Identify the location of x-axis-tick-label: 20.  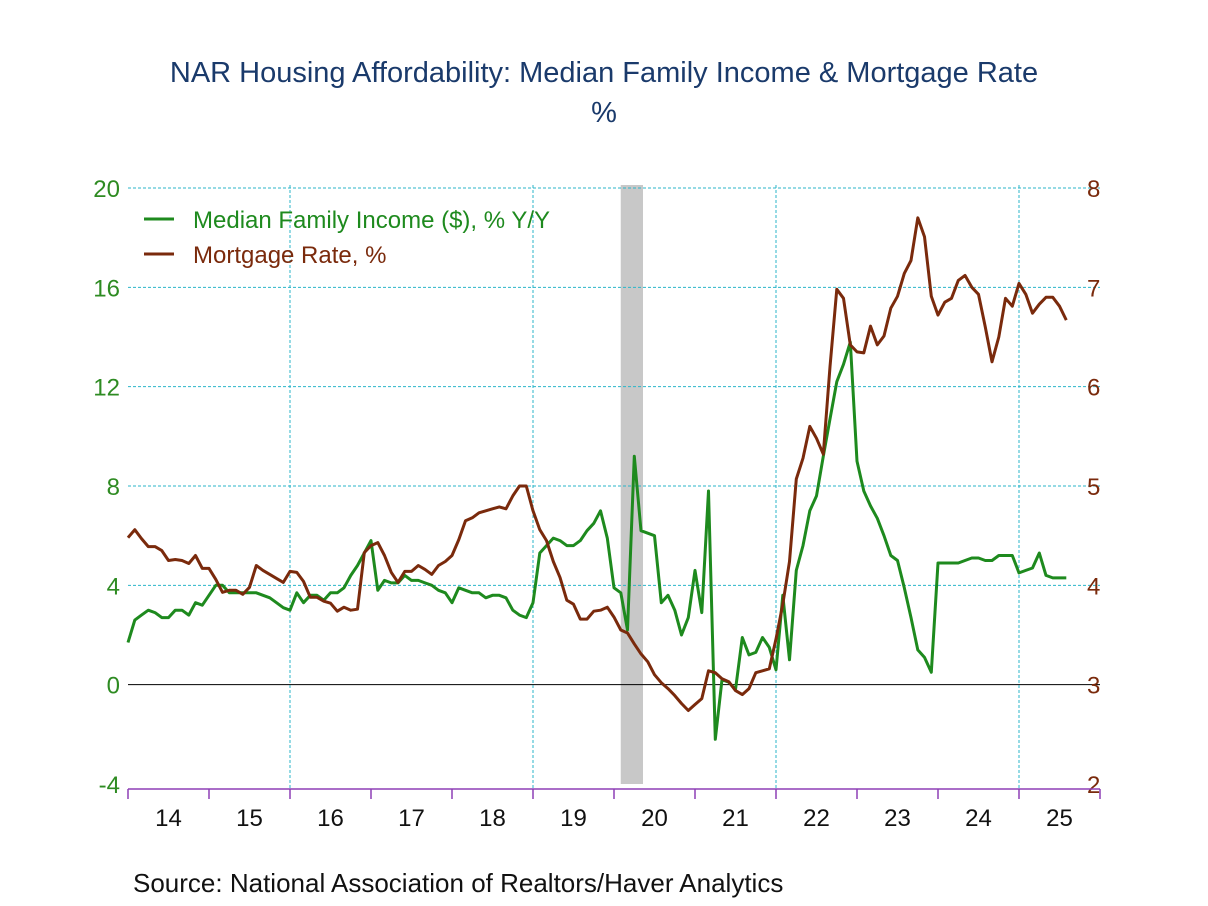
(654, 818).